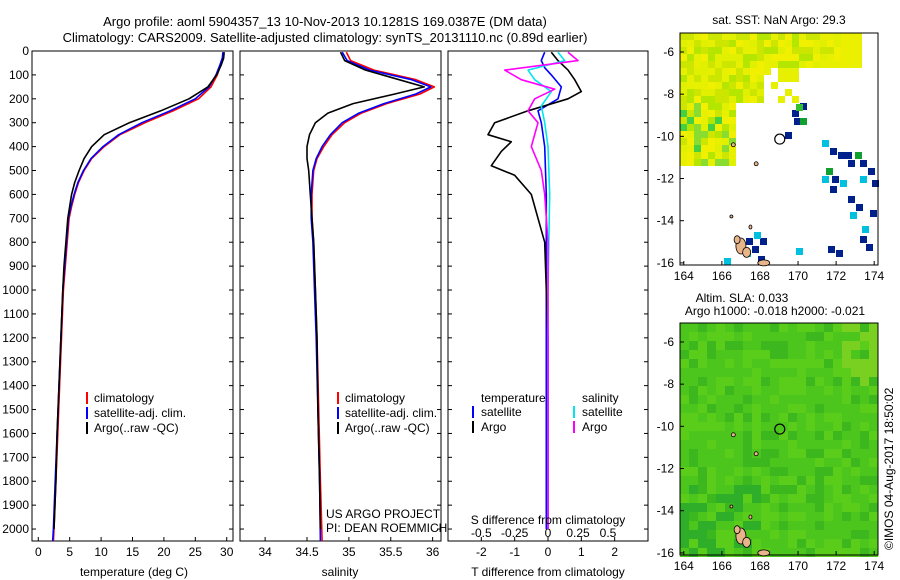 The image size is (900, 580). What do you see at coordinates (779, 20) in the screenshot?
I see `sst-map-title: sat. SST: NaN Argo: 29.3` at bounding box center [779, 20].